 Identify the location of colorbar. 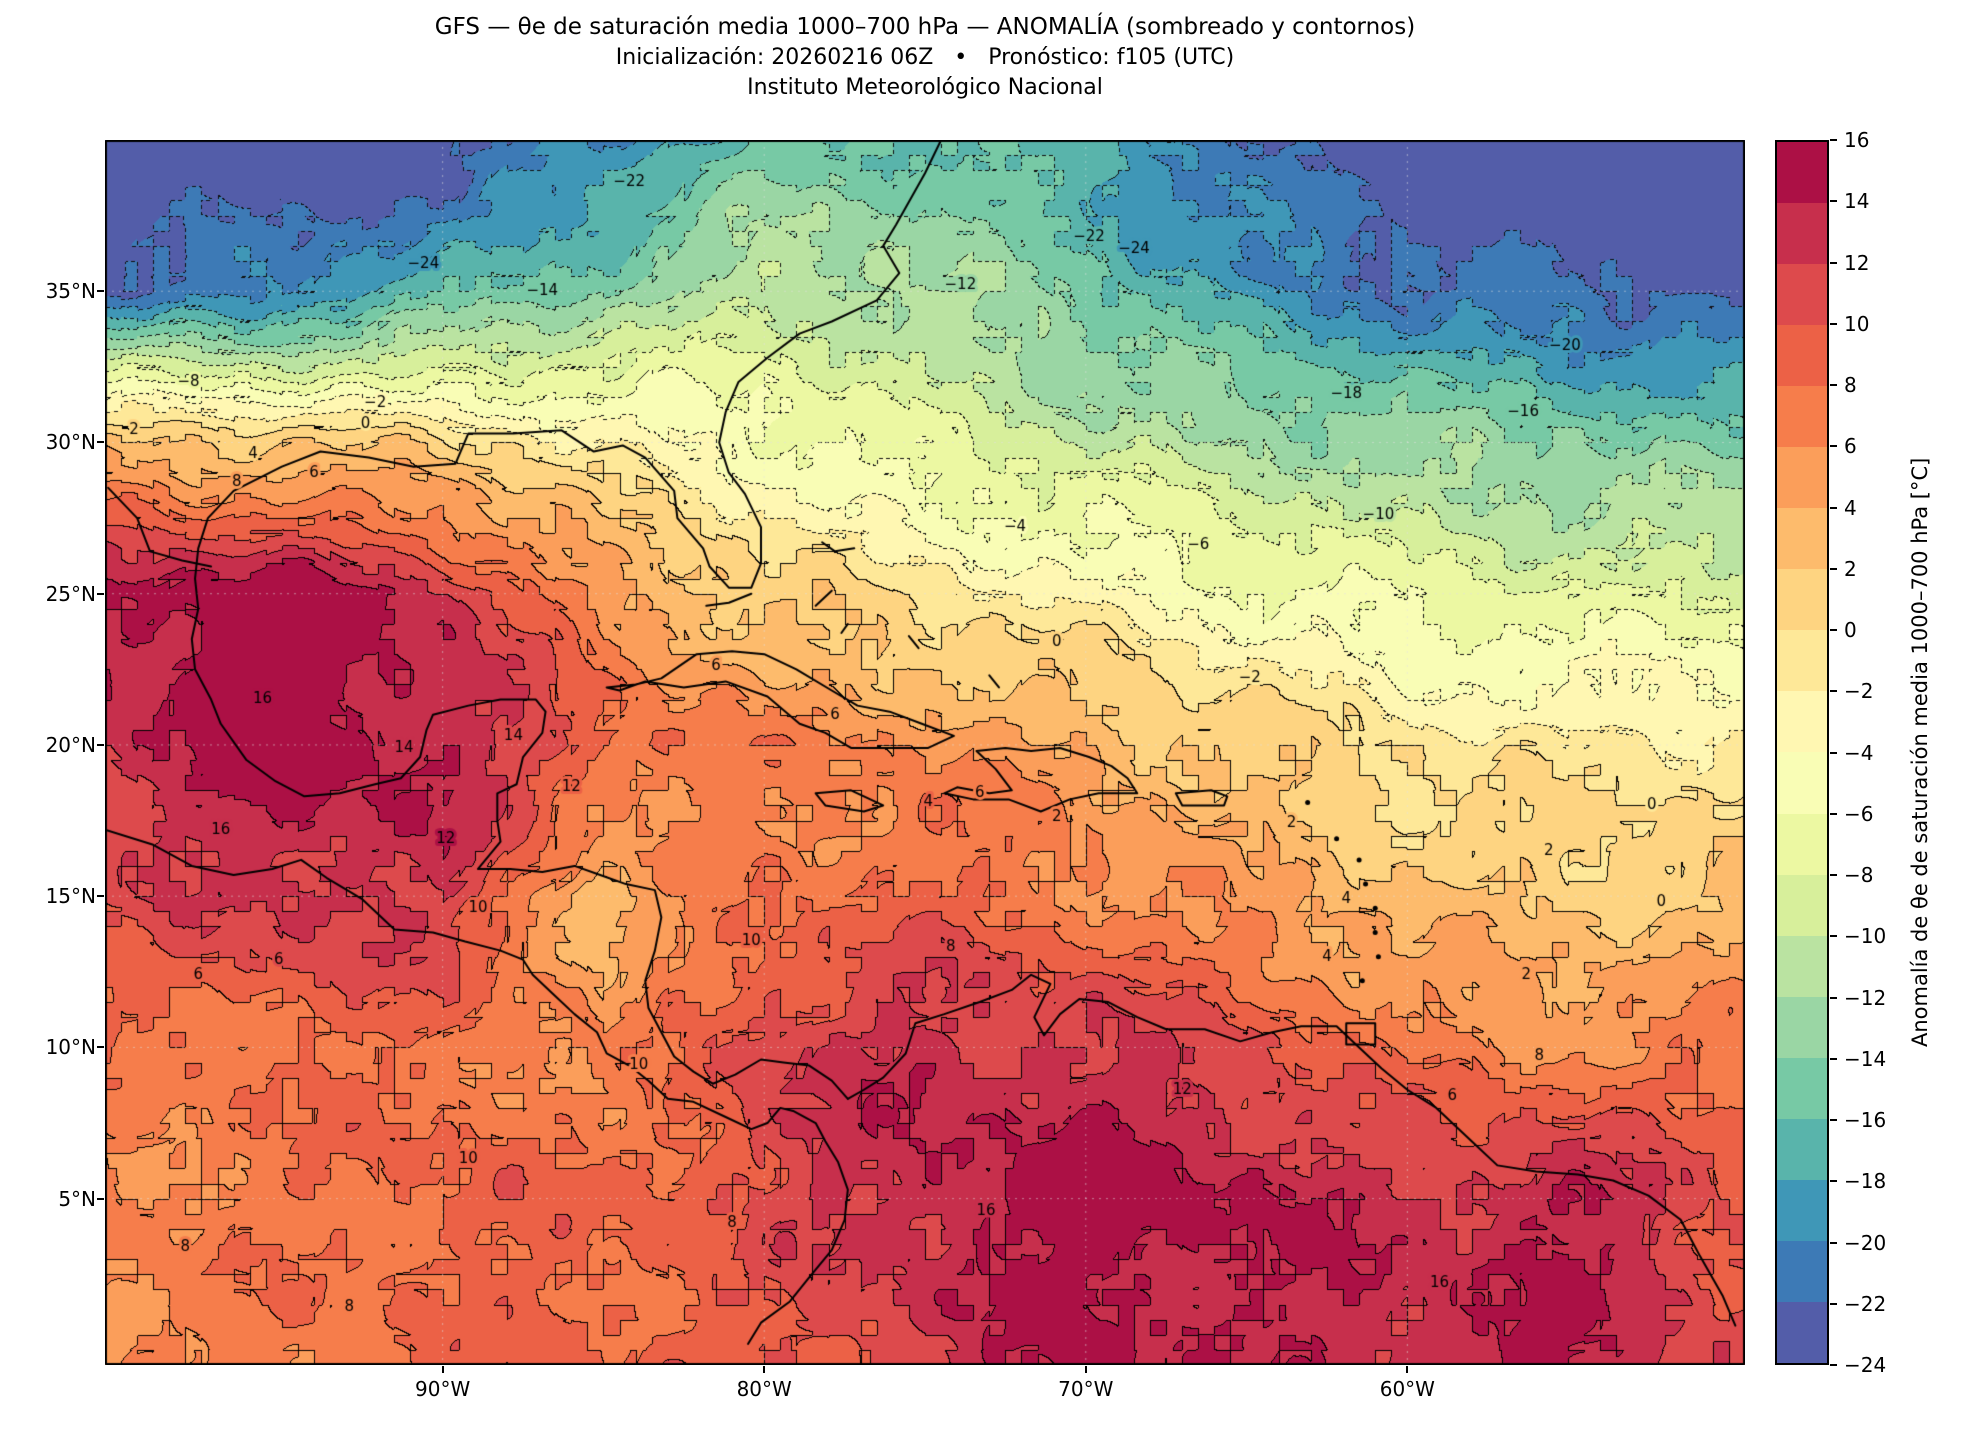
(1802, 752).